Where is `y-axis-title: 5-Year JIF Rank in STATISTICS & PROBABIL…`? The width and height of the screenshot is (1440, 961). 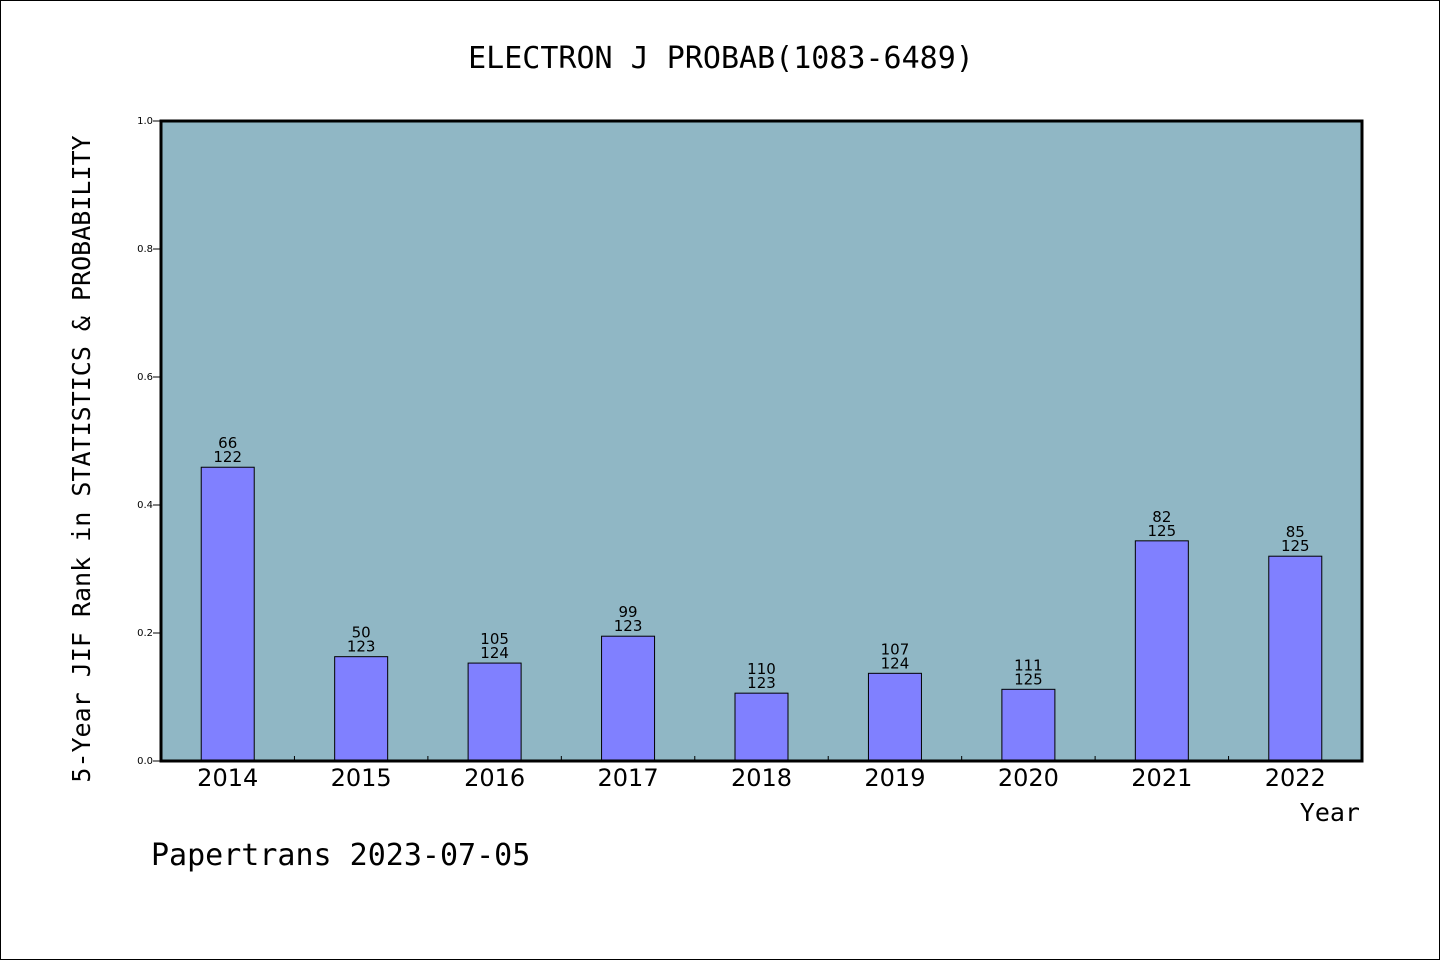
y-axis-title: 5-Year JIF Rank in STATISTICS & PROBABIL… is located at coordinates (81, 458).